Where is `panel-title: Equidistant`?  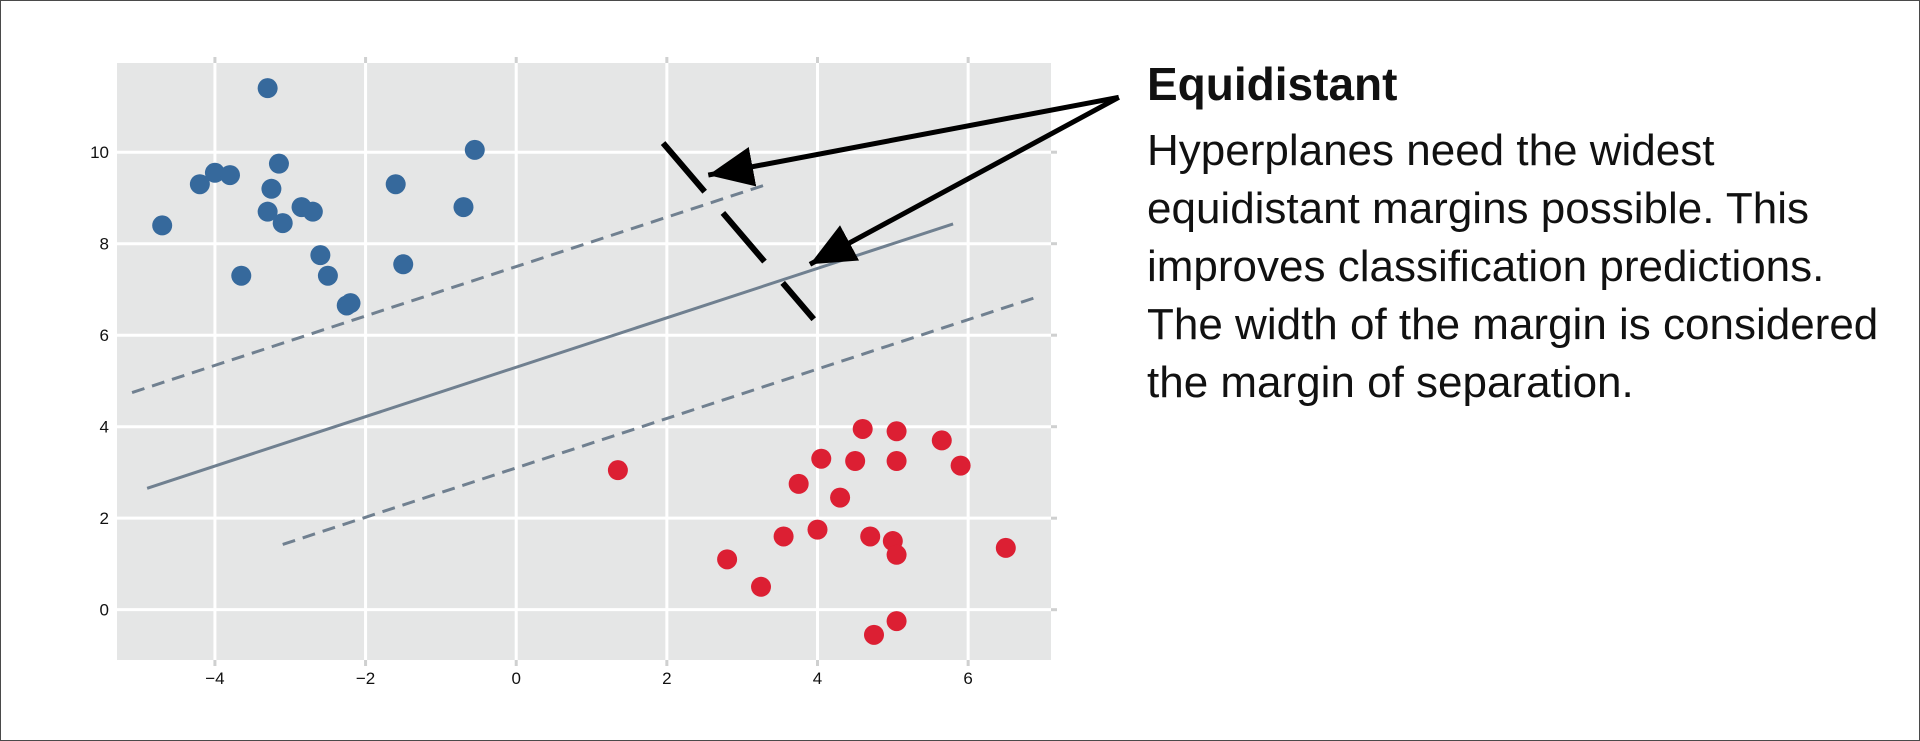
panel-title: Equidistant is located at coordinates (1272, 84).